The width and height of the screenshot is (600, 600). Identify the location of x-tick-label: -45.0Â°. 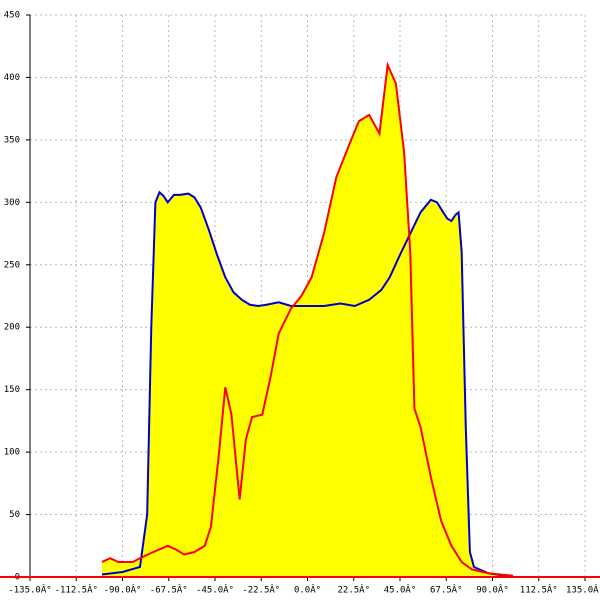
(215, 590).